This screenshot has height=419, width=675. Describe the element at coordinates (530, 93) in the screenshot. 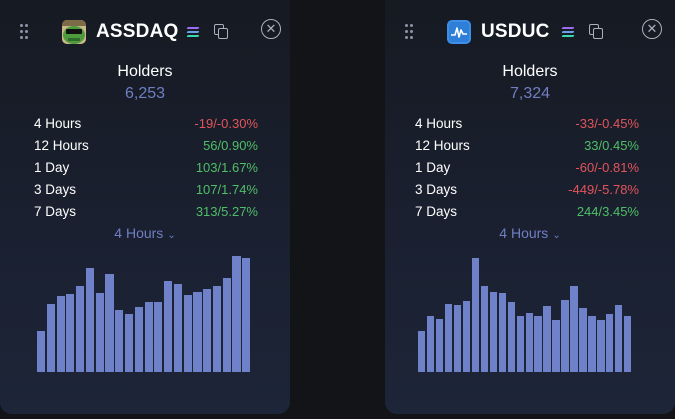

I see `holders-count: 7,324` at that location.